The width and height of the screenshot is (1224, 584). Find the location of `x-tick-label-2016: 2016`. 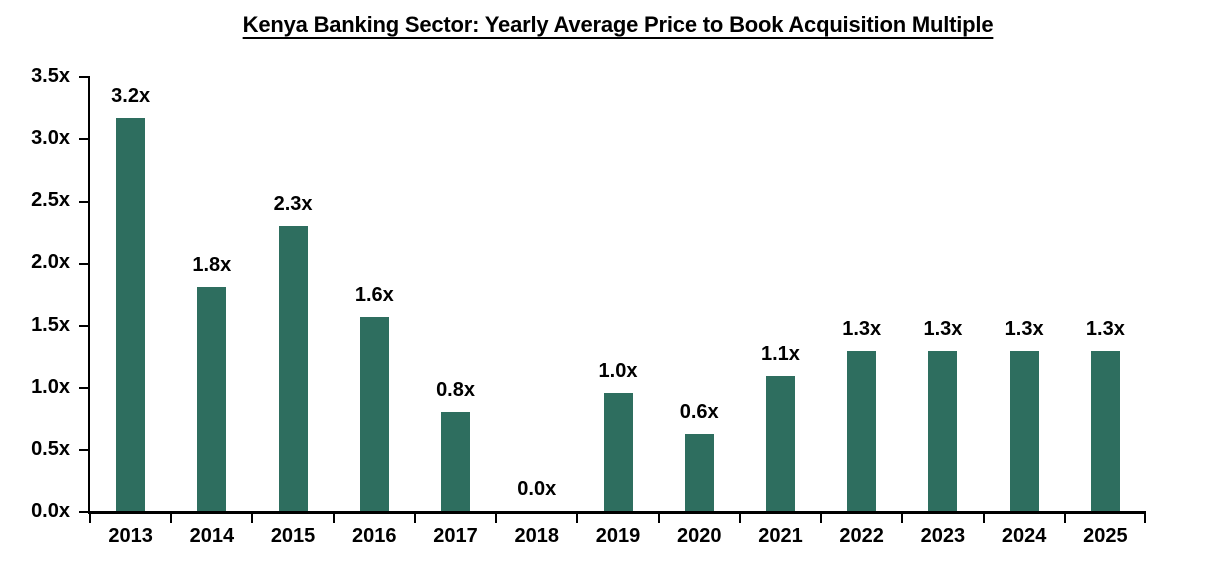

x-tick-label-2016: 2016 is located at coordinates (374, 536).